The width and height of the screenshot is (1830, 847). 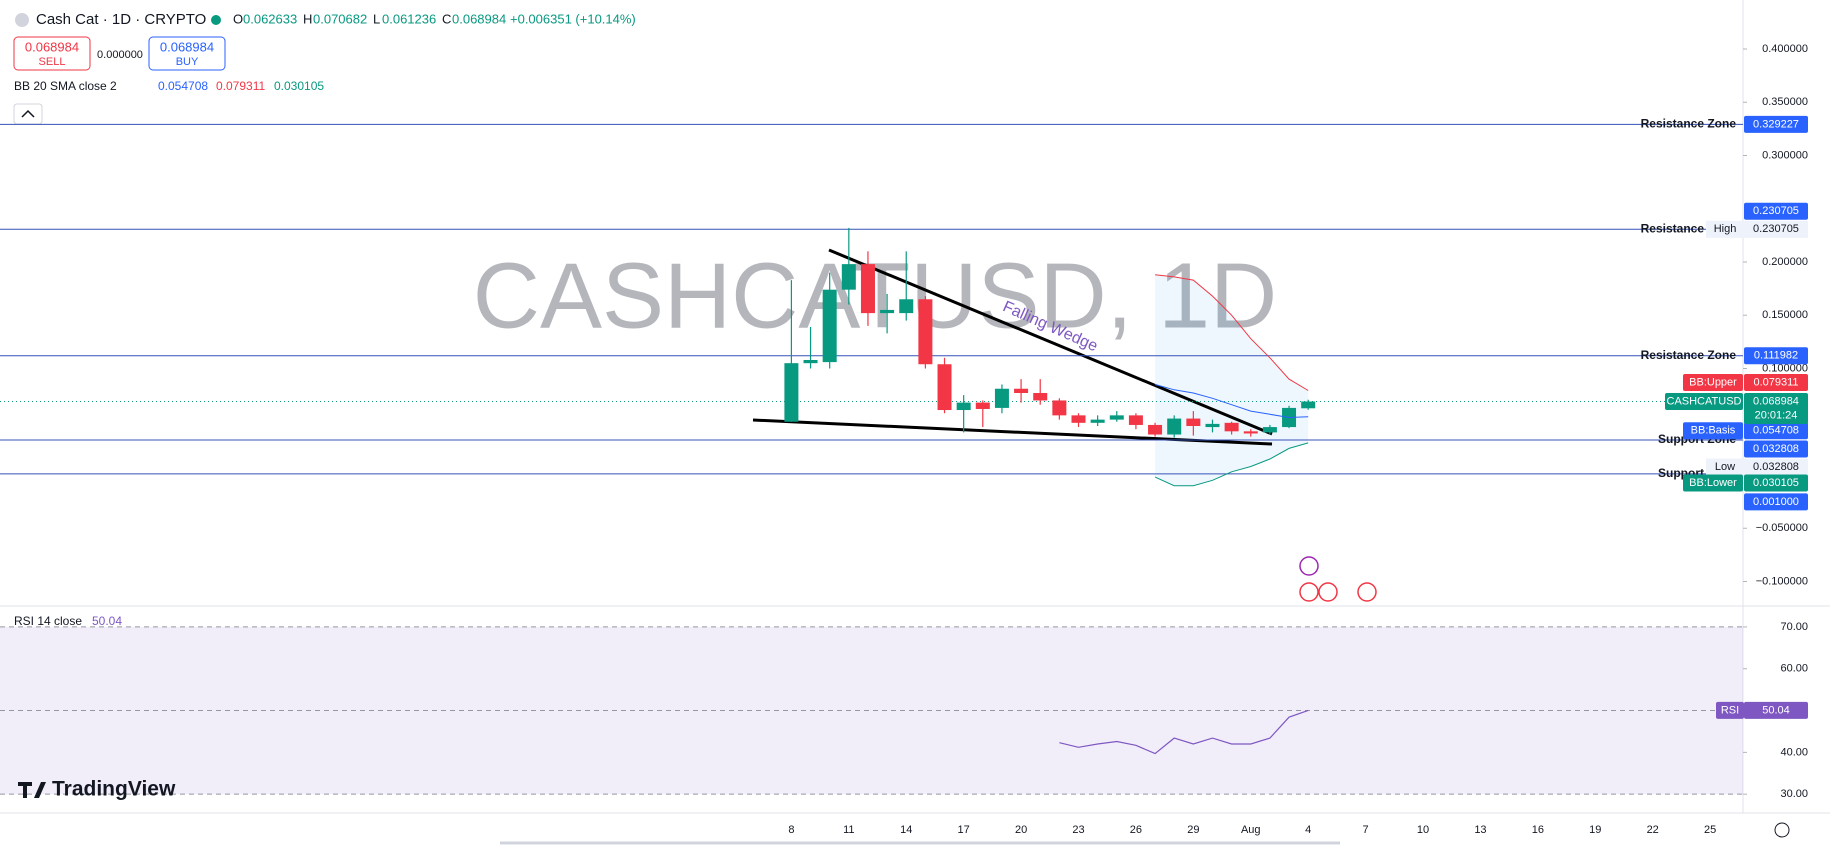 I want to click on indicator-value: 0.030105, so click(x=299, y=86).